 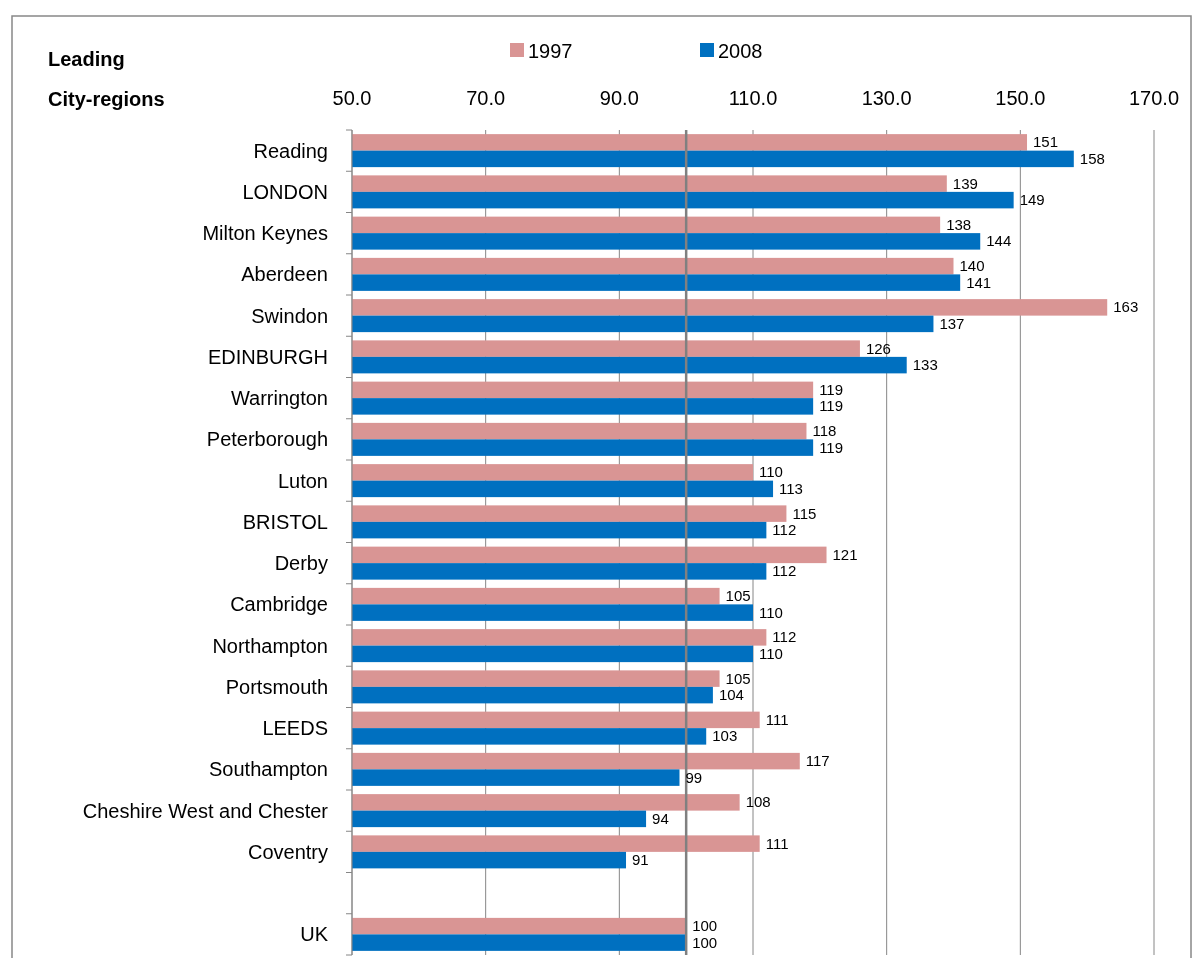 I want to click on y-tick-label: LEEDS, so click(x=295, y=728).